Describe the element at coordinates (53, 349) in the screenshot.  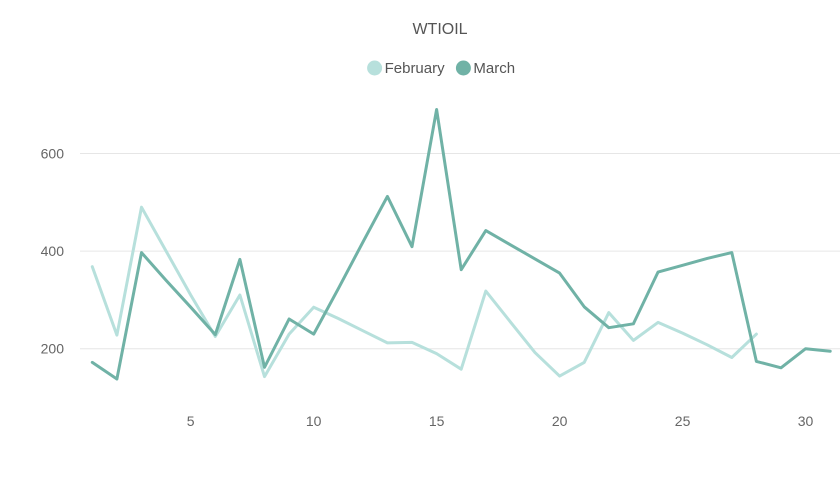
I see `y-tick-label: 200` at that location.